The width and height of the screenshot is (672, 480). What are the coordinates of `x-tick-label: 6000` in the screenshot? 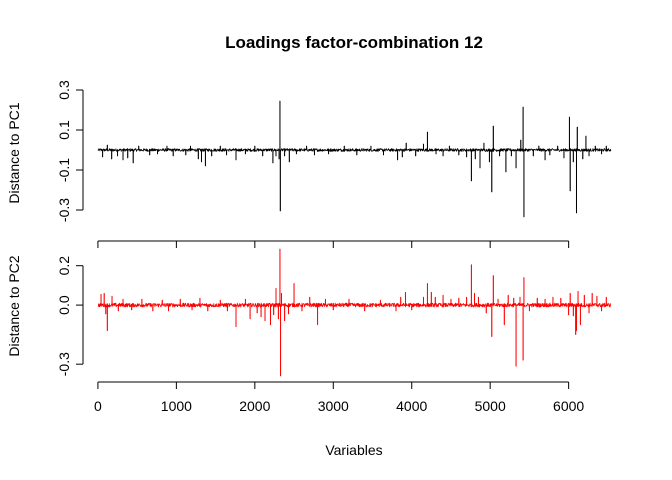 It's located at (568, 406).